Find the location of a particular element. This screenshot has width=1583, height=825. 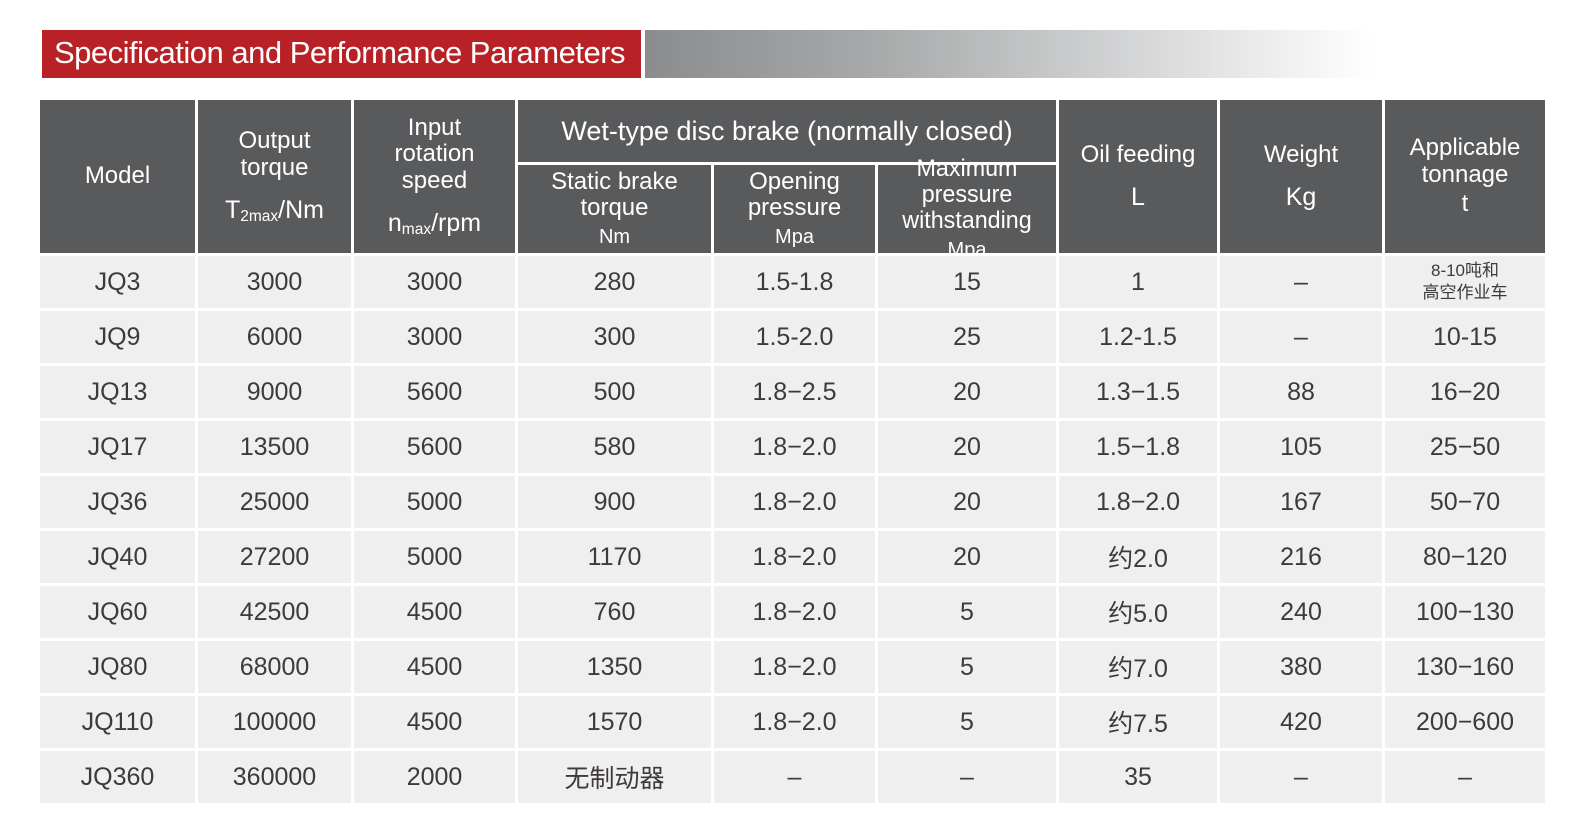

banner-row: Specification and Performance Parameters is located at coordinates (740, 54).